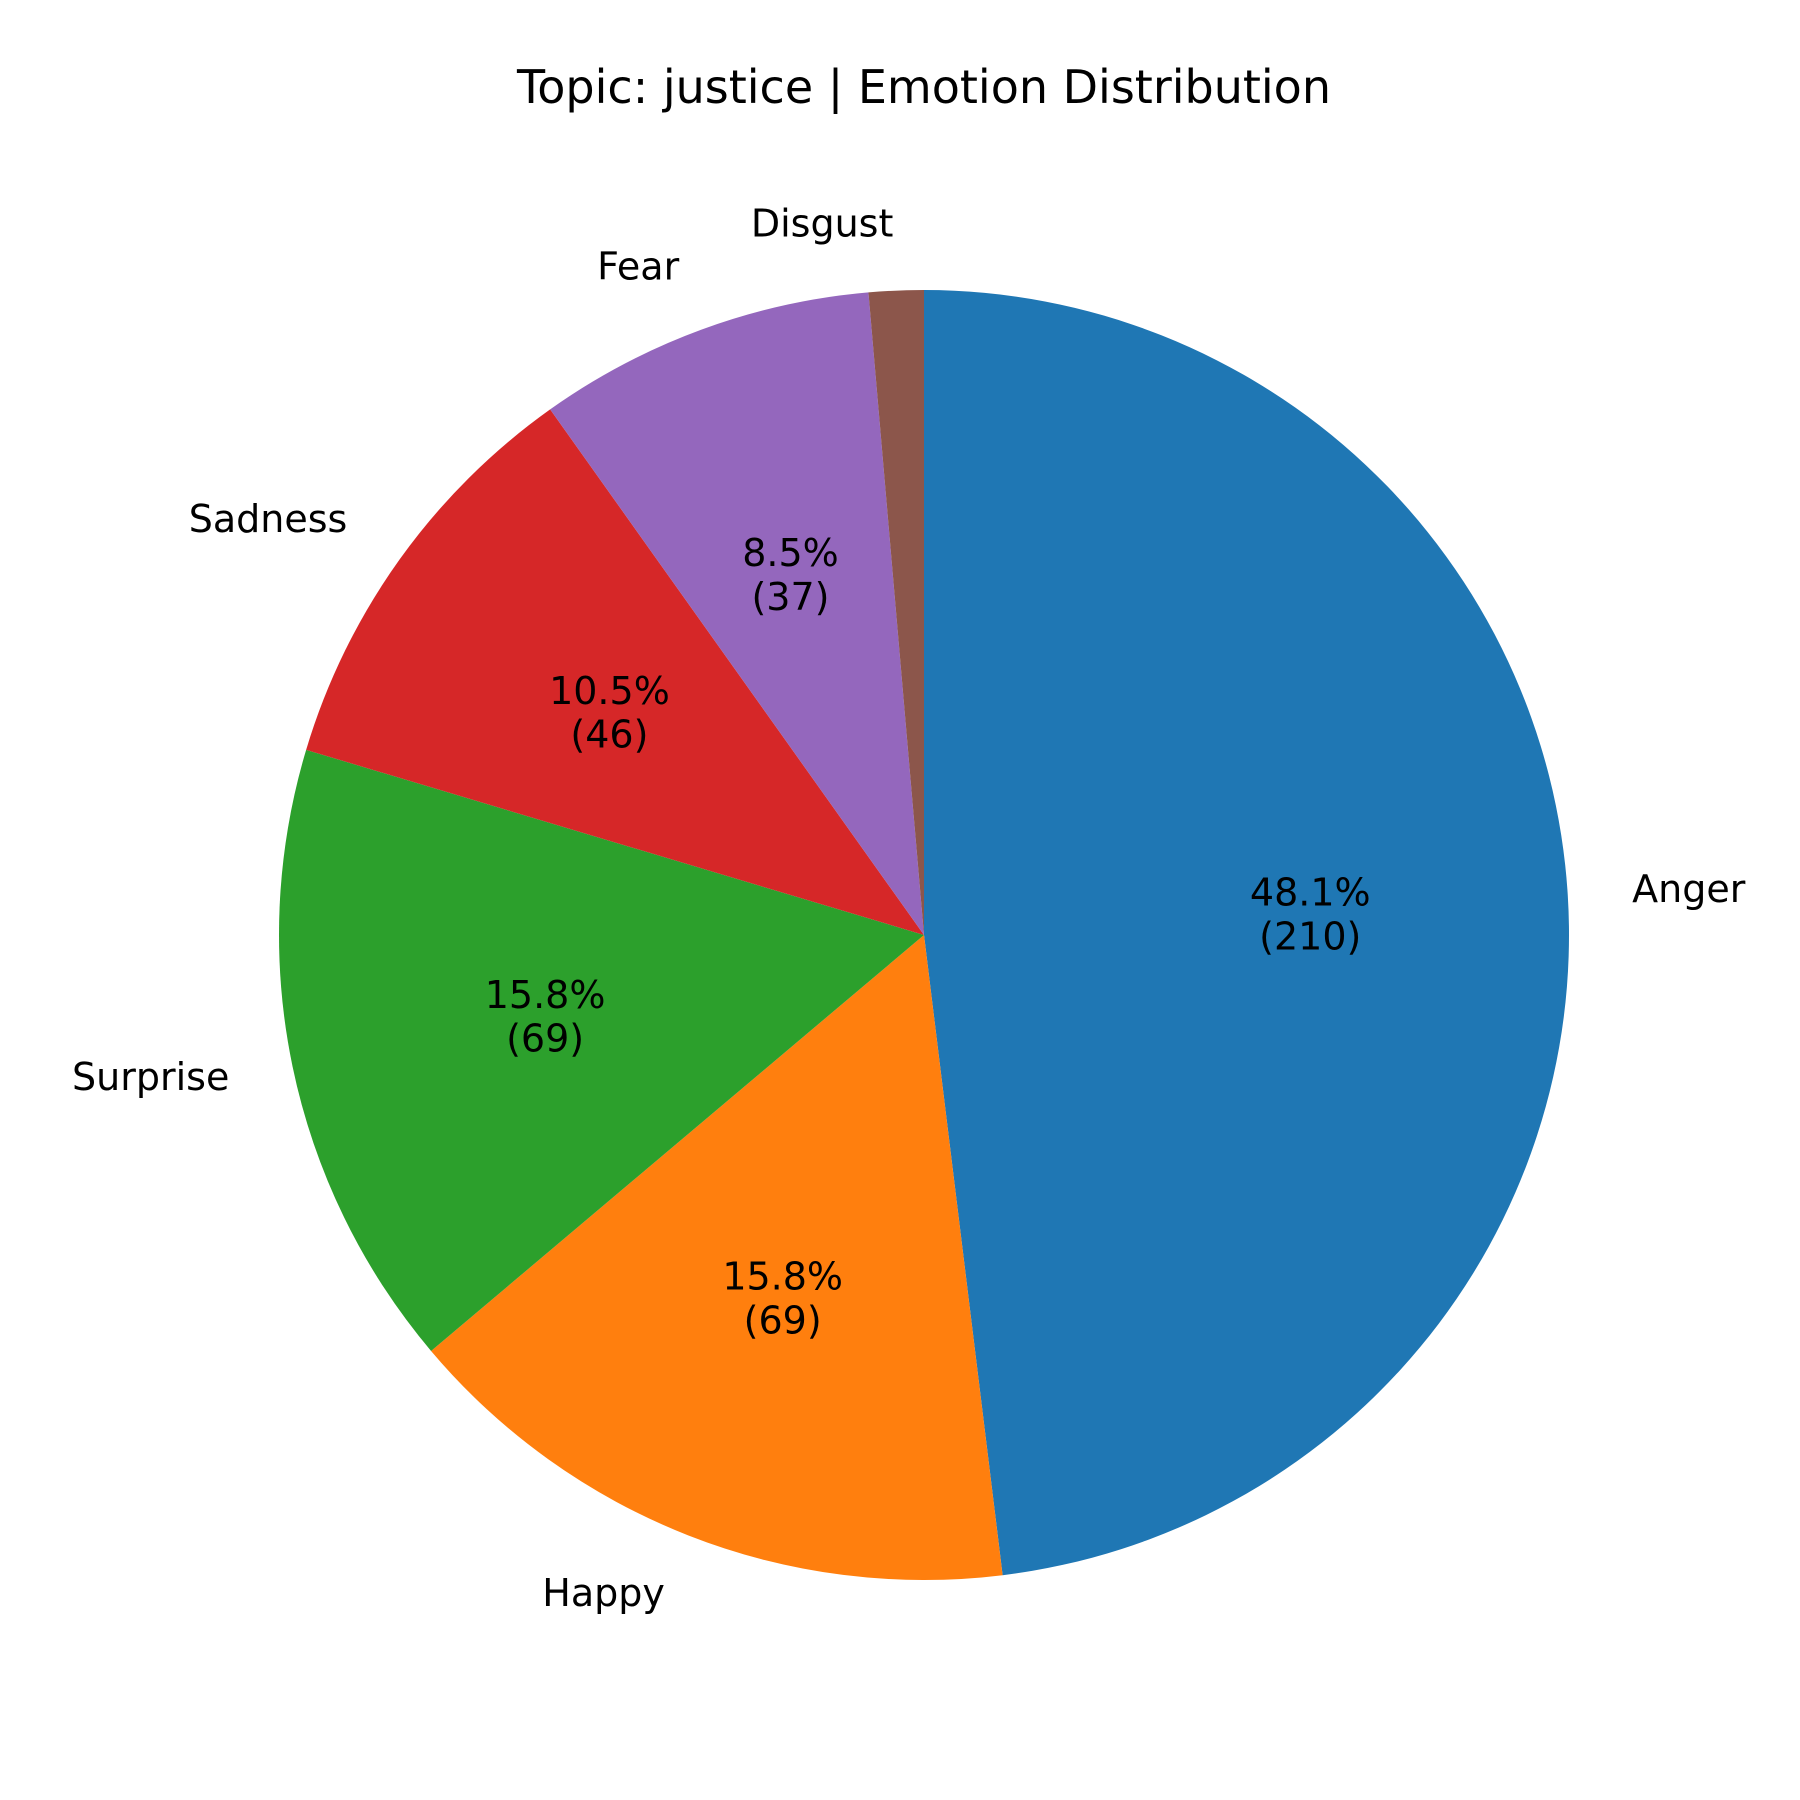 This screenshot has width=1800, height=1800. What do you see at coordinates (1689, 889) in the screenshot?
I see `slice-label-anger: Anger` at bounding box center [1689, 889].